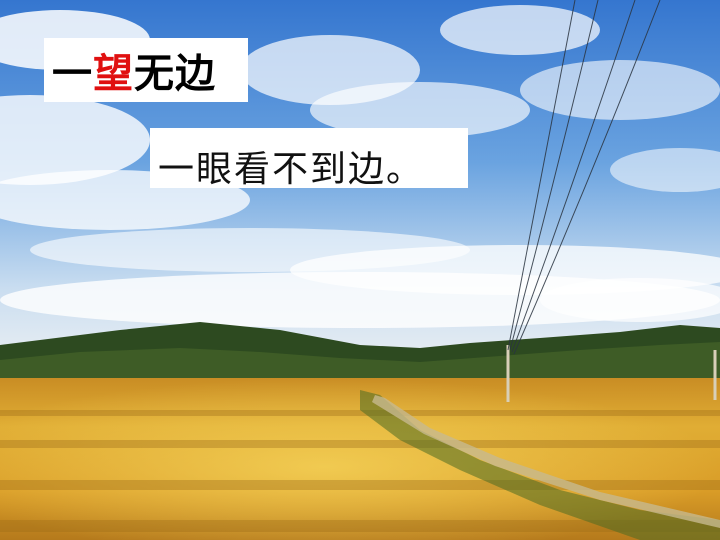 This screenshot has width=720, height=540. Describe the element at coordinates (360, 363) in the screenshot. I see `near-tree-line` at that location.